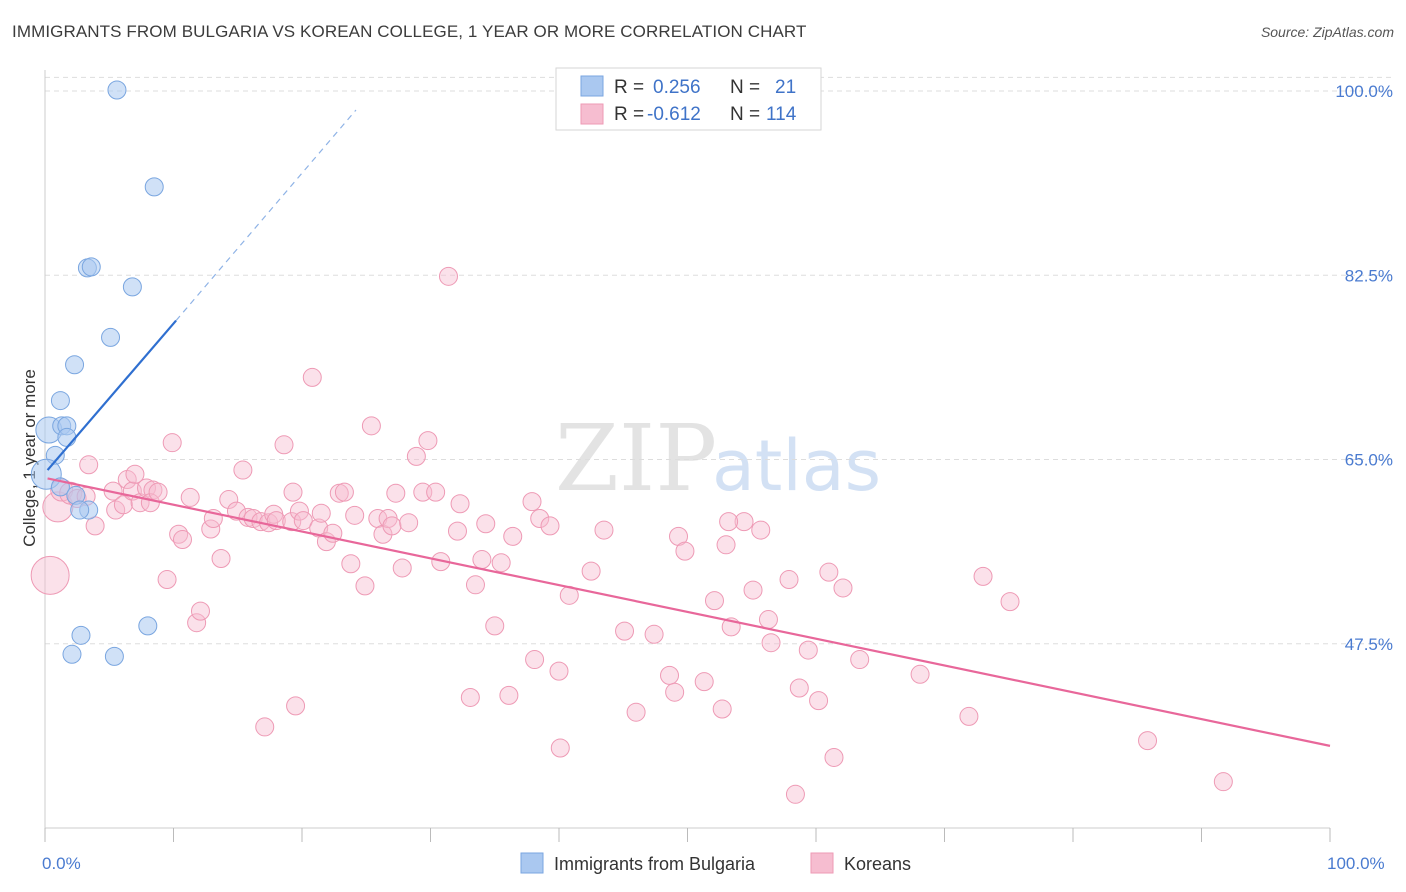  I want to click on legend-n-label-koreans: N =, so click(745, 114).